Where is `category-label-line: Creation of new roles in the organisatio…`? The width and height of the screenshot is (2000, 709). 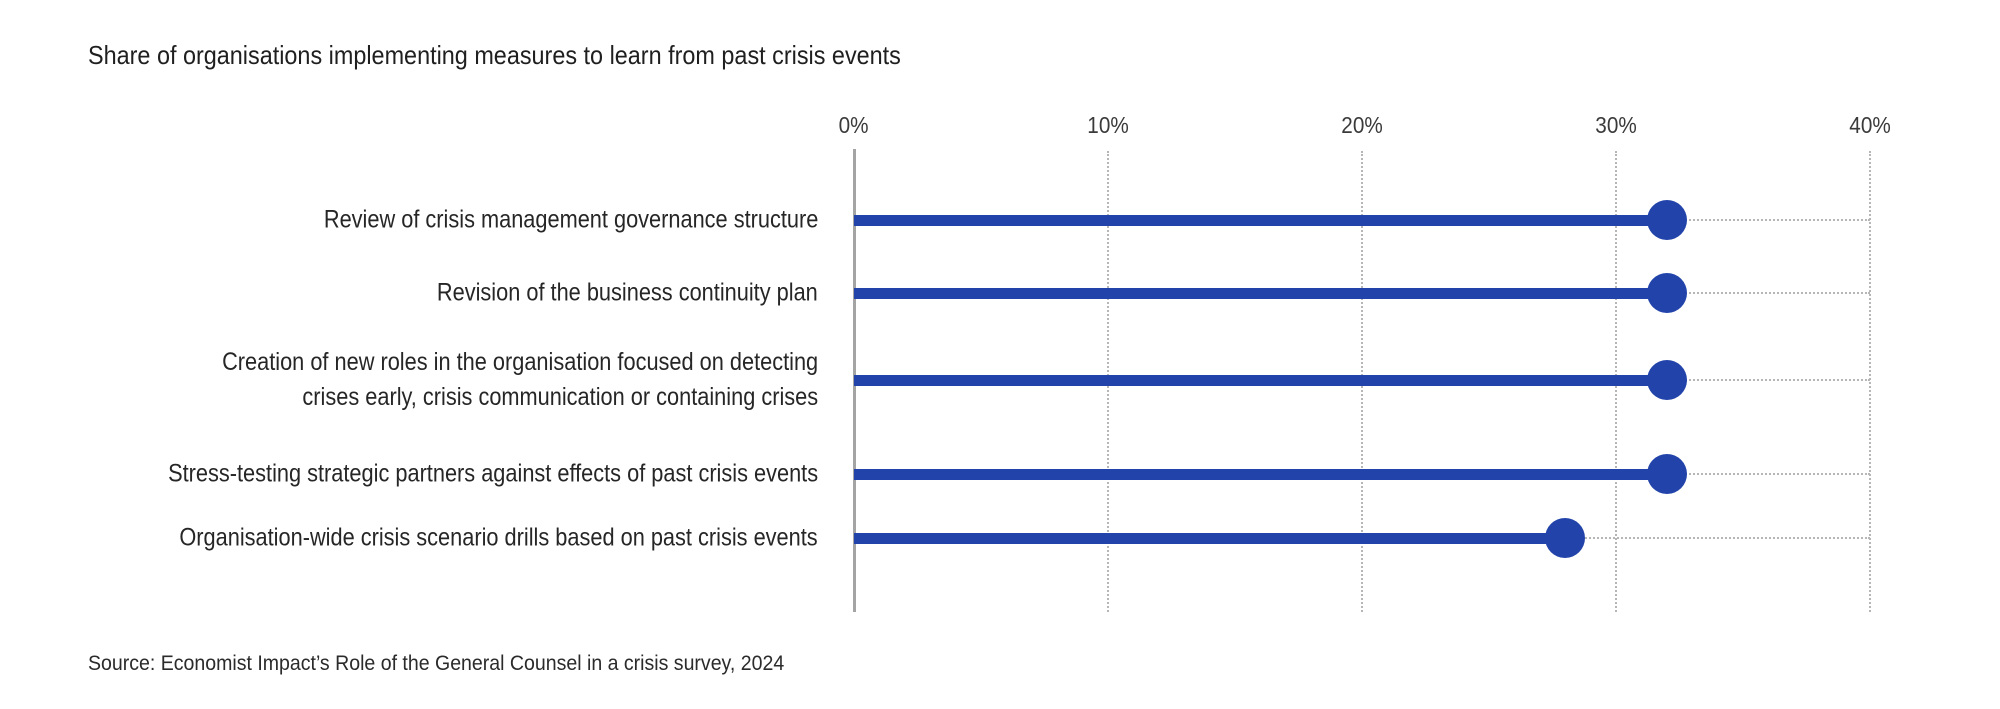 category-label-line: Creation of new roles in the organisatio… is located at coordinates (519, 362).